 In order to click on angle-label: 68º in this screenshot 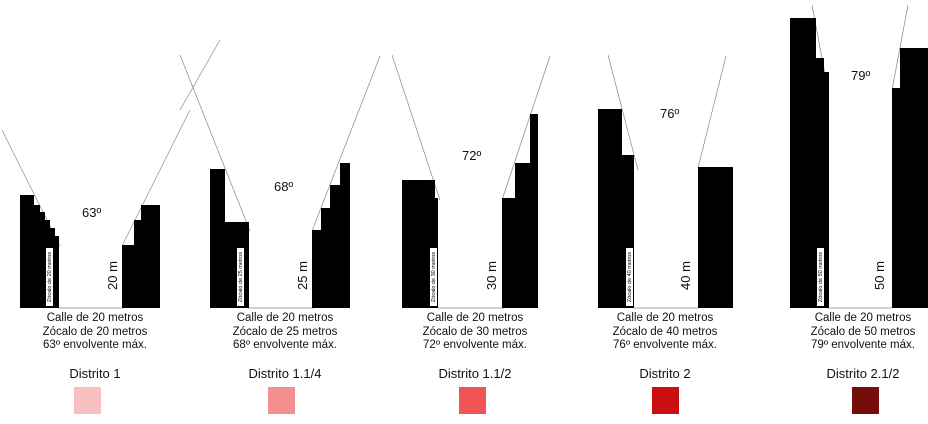, I will do `click(284, 186)`.